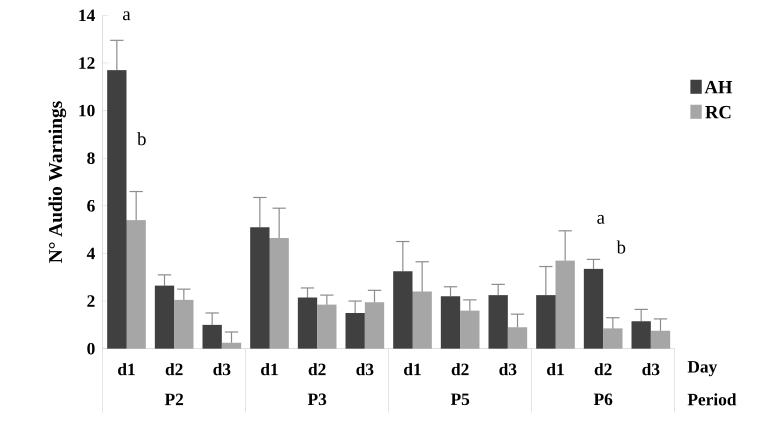 This screenshot has width=760, height=426. What do you see at coordinates (460, 400) in the screenshot?
I see `text: P5` at bounding box center [460, 400].